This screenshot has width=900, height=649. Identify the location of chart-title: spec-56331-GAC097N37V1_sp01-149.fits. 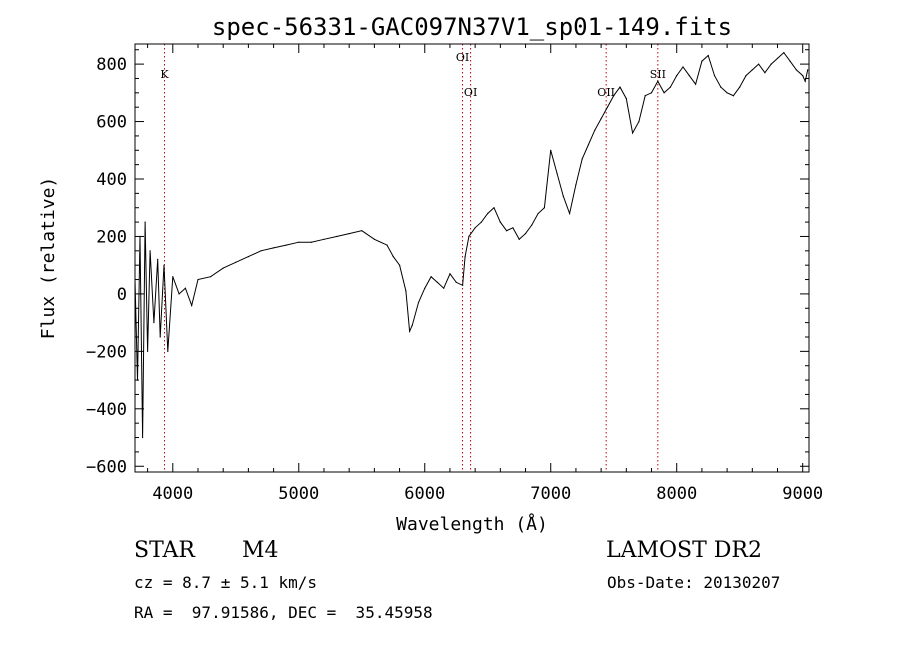
(472, 27).